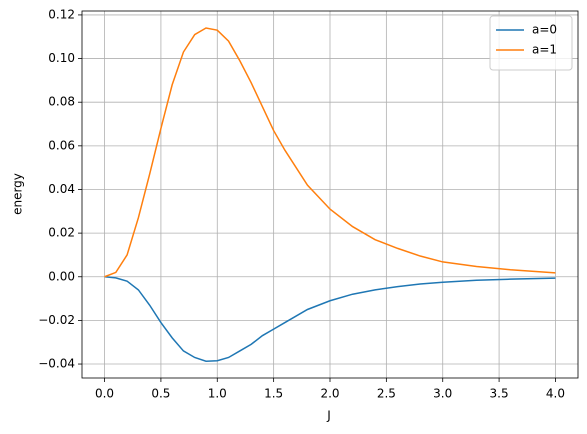  I want to click on y-tick-label: 0.12, so click(61, 14).